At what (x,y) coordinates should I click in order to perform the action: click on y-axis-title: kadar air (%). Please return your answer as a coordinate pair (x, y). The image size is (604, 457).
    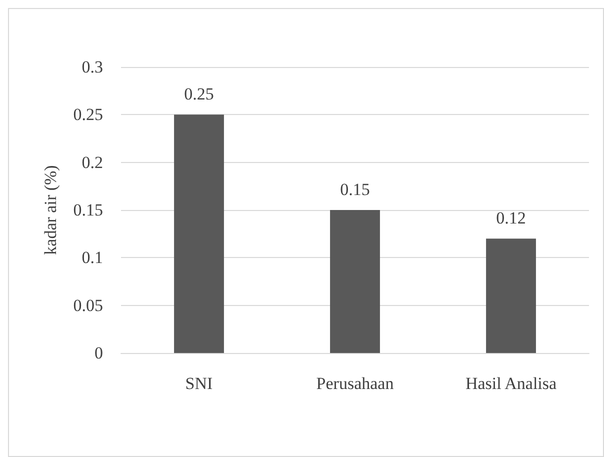
    Looking at the image, I should click on (50, 210).